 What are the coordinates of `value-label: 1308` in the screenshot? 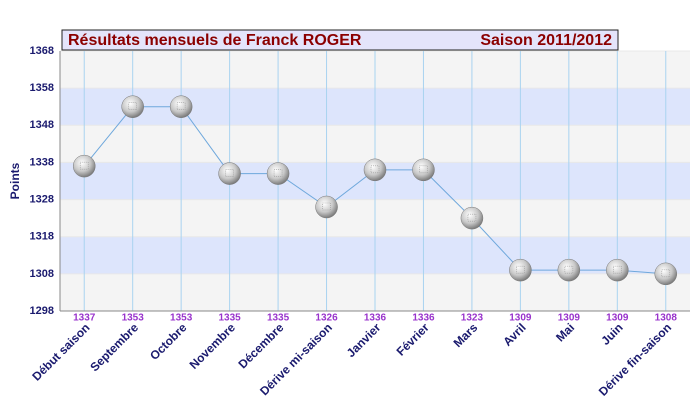 It's located at (666, 318).